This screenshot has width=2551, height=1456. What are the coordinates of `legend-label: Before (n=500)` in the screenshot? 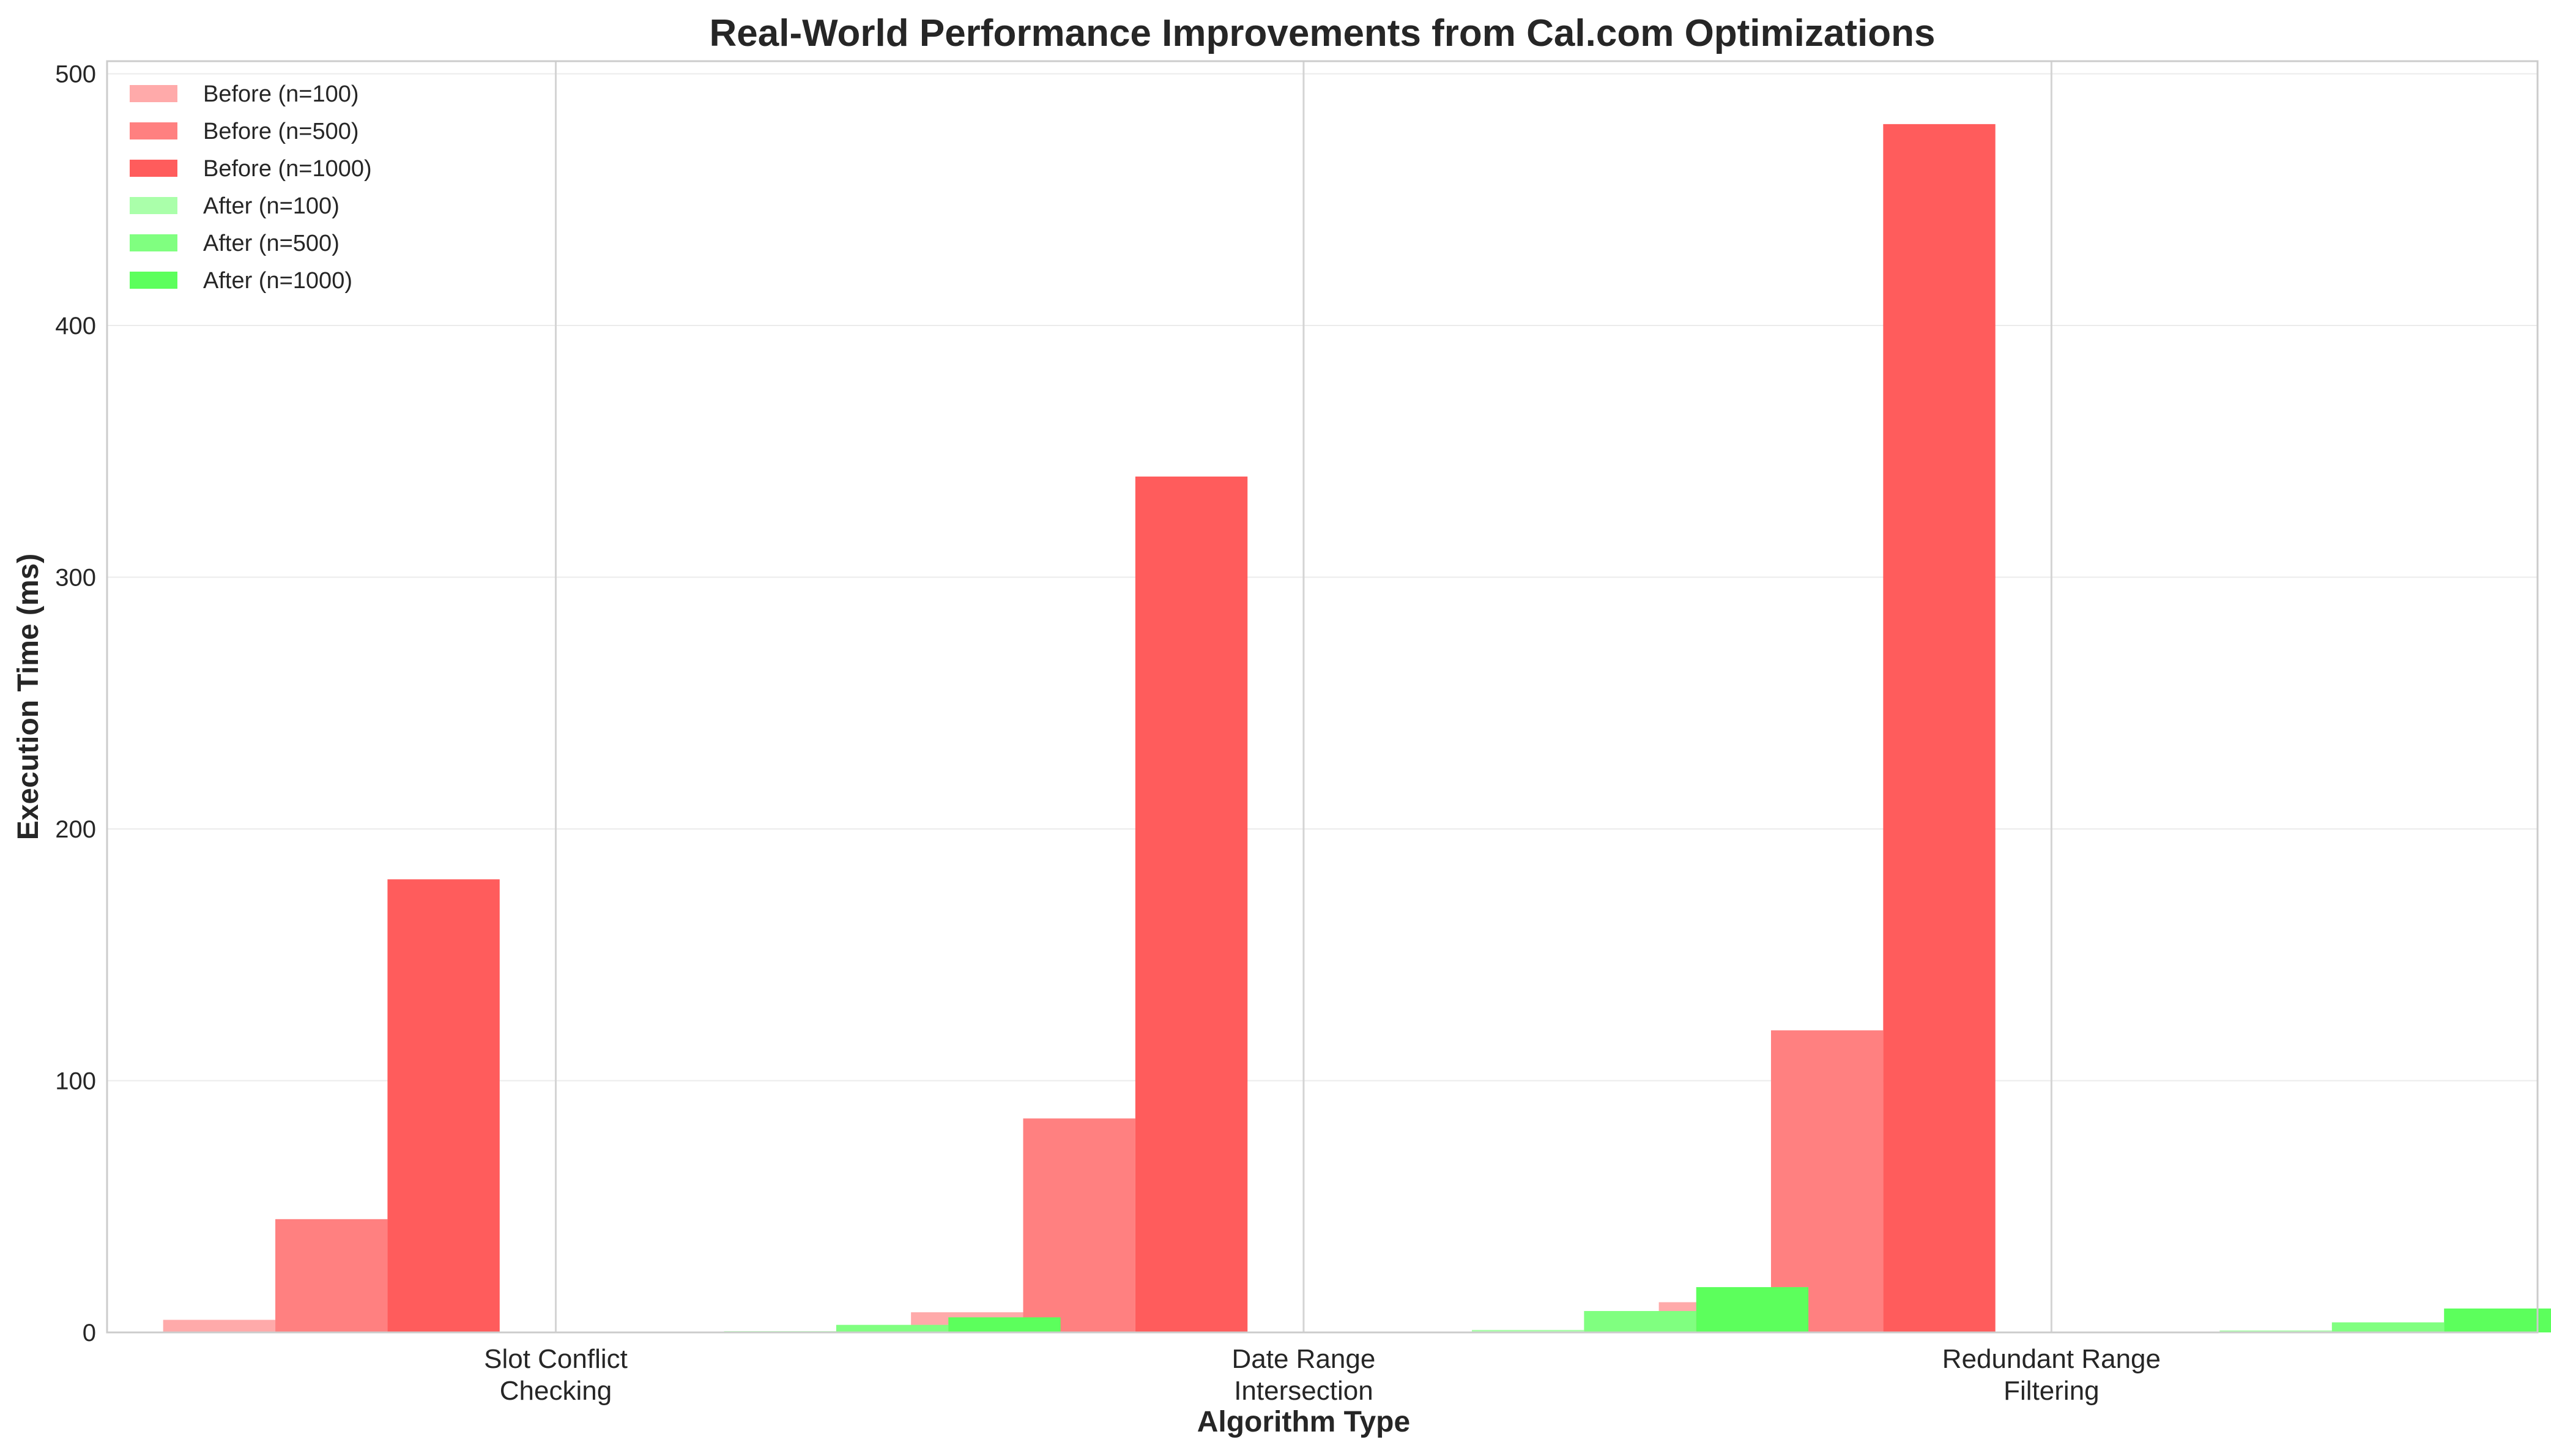 It's located at (281, 131).